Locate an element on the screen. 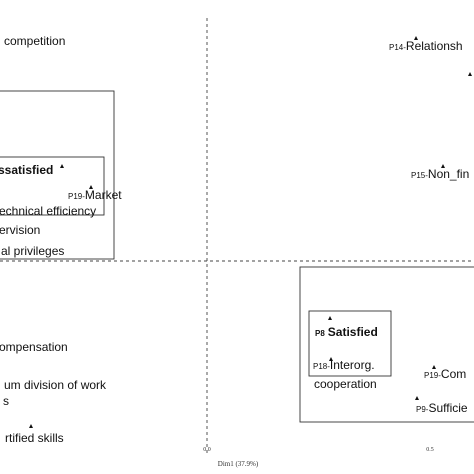 Image resolution: width=474 pixels, height=474 pixels. point-label: echnical efficiency is located at coordinates (48, 211).